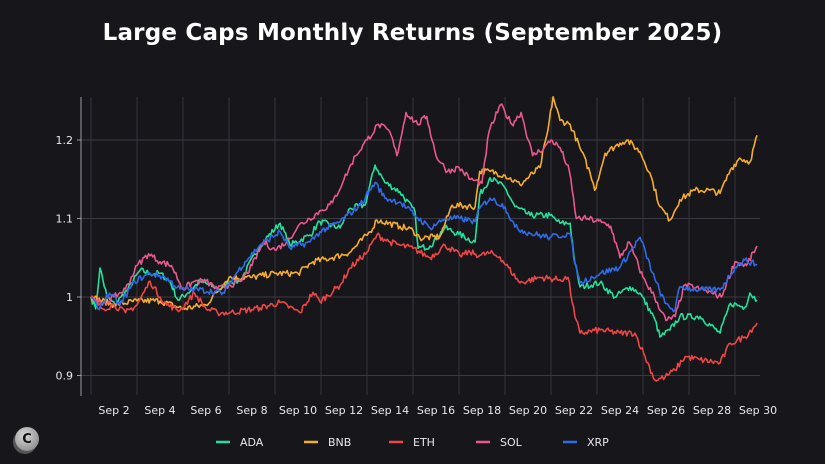 This screenshot has width=825, height=464. What do you see at coordinates (65, 376) in the screenshot?
I see `y-tick-label: 0.9` at bounding box center [65, 376].